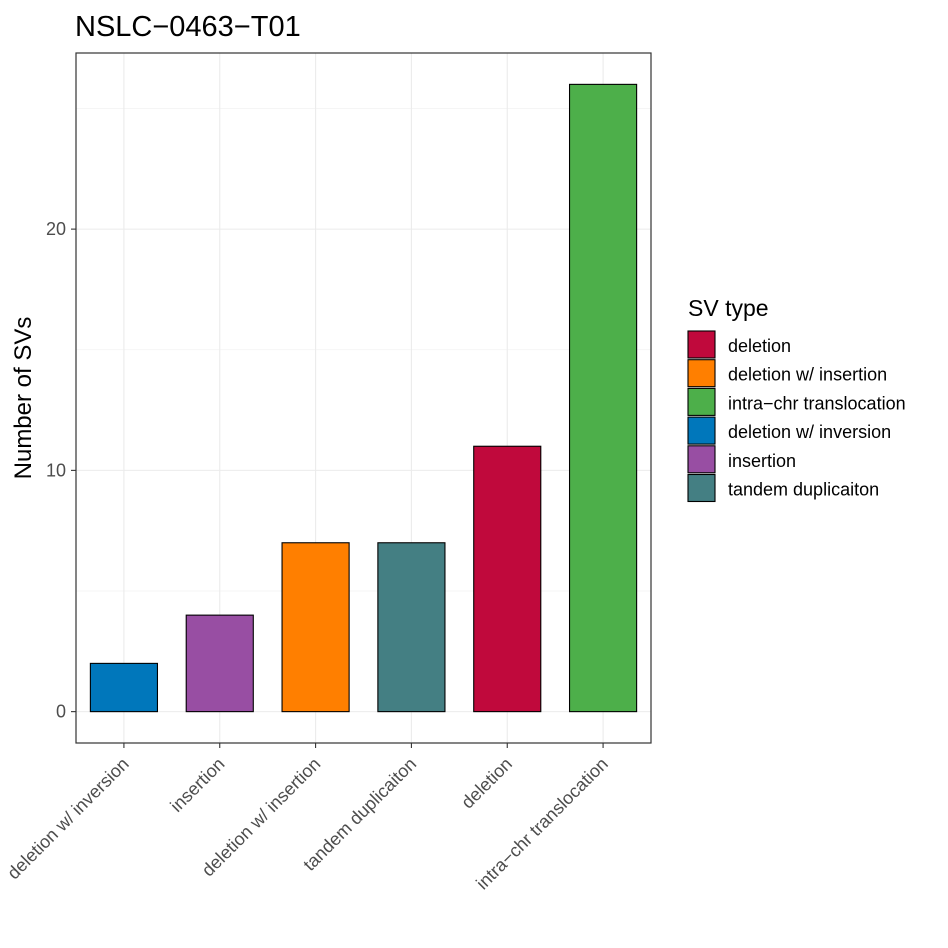  I want to click on x-tick-label: deletion, so click(486, 783).